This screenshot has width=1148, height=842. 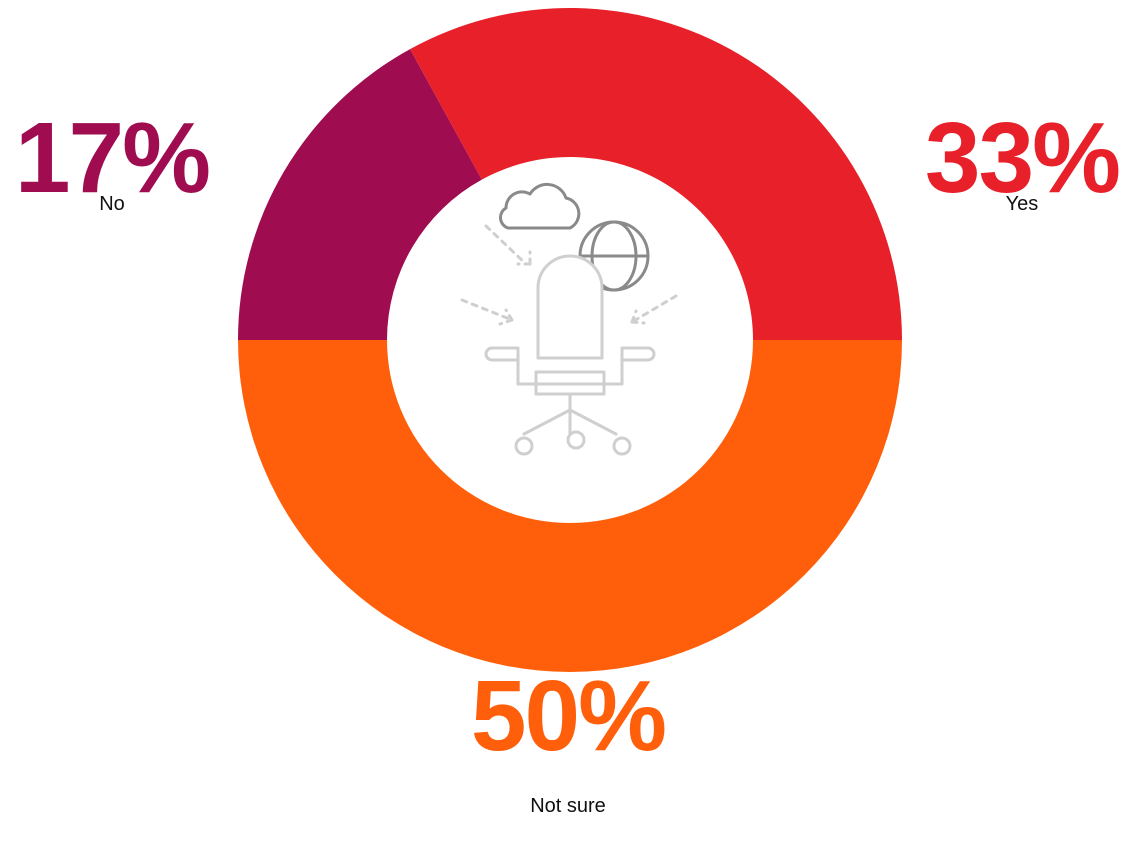 What do you see at coordinates (1022, 158) in the screenshot?
I see `value-label: 33%` at bounding box center [1022, 158].